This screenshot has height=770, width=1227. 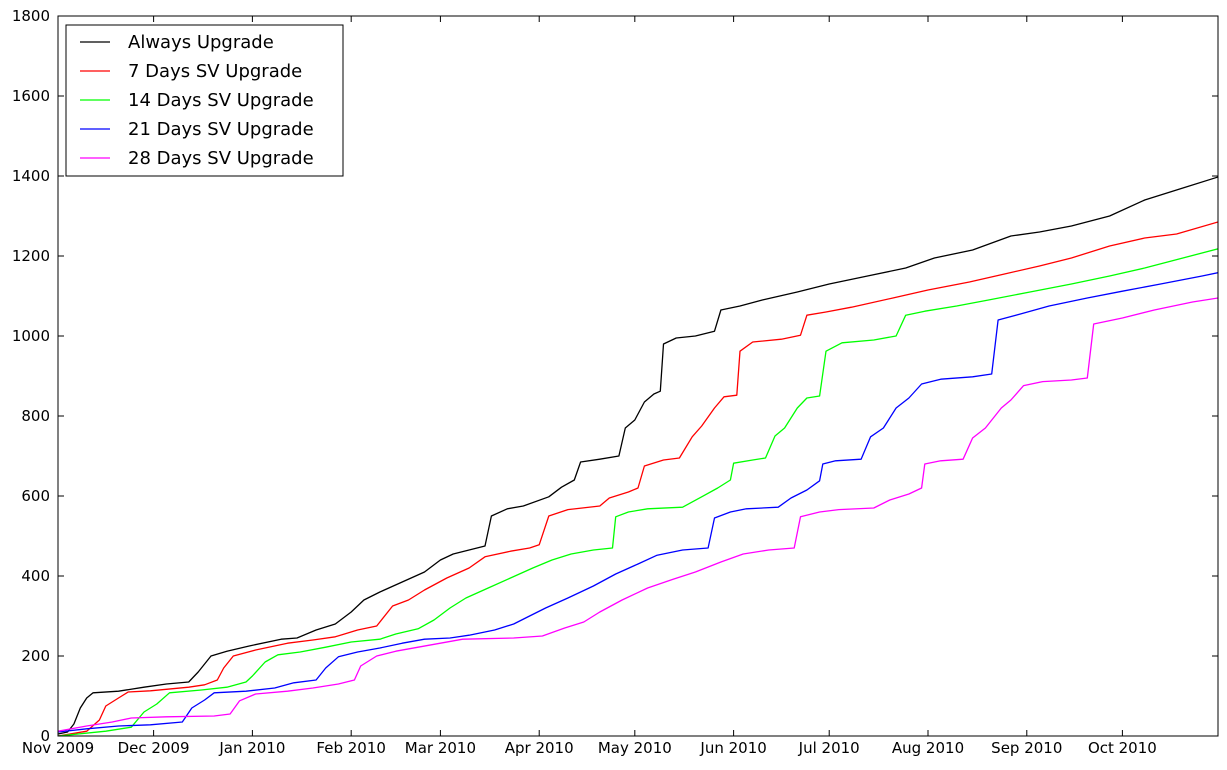 I want to click on legend-label-always-upgrade: Always Upgrade, so click(x=201, y=42).